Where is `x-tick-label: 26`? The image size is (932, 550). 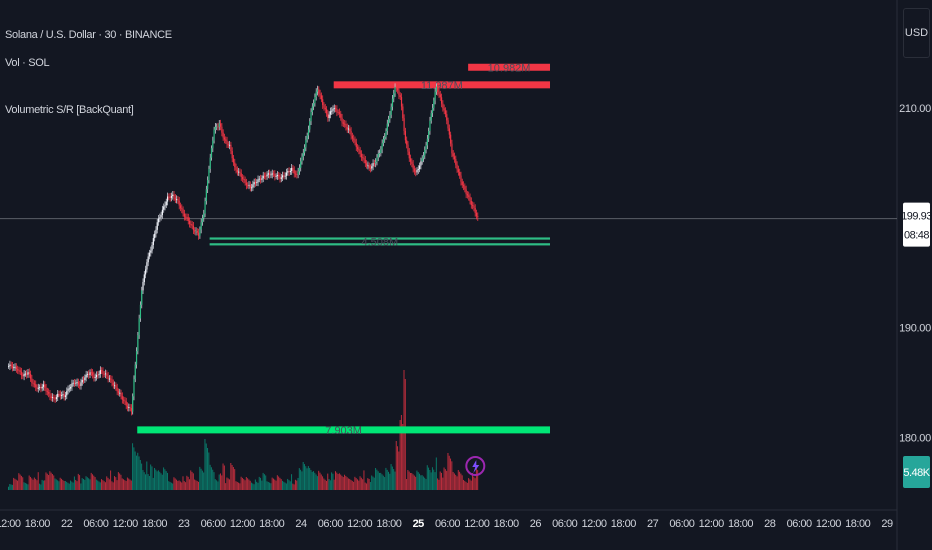 x-tick-label: 26 is located at coordinates (536, 524).